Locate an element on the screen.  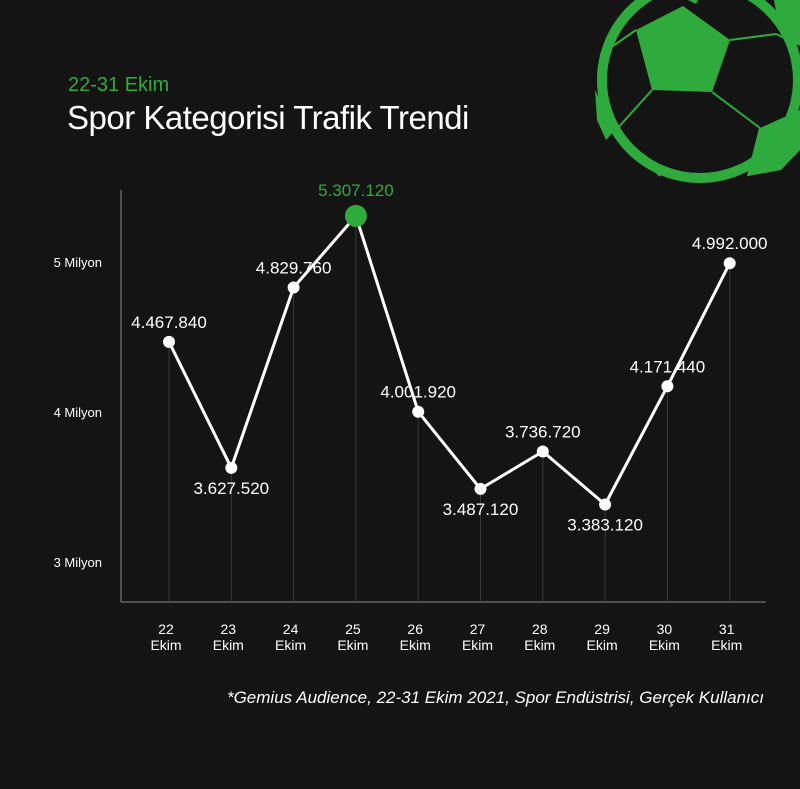
x-tick-day: 23 is located at coordinates (229, 629).